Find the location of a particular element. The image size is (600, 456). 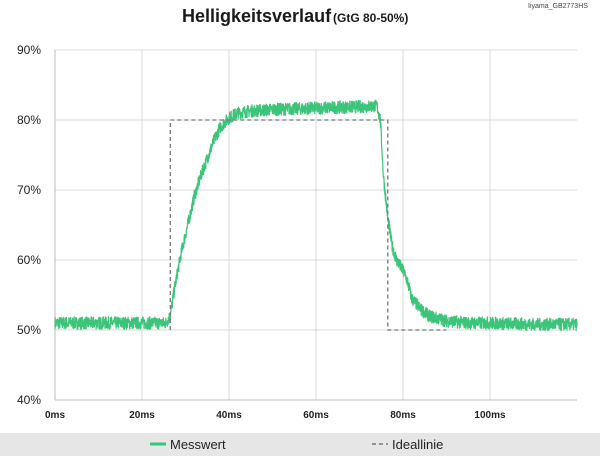

x-tick-label: 40ms is located at coordinates (229, 415).